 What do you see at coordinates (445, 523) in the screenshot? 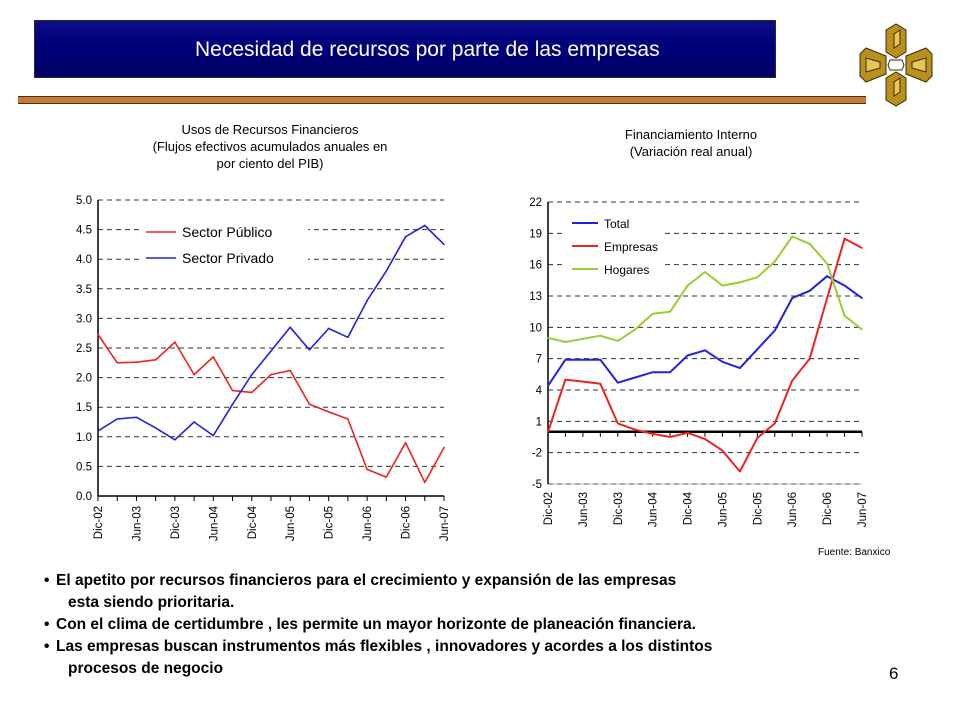
I see `x-tick-label: Jun-07` at bounding box center [445, 523].